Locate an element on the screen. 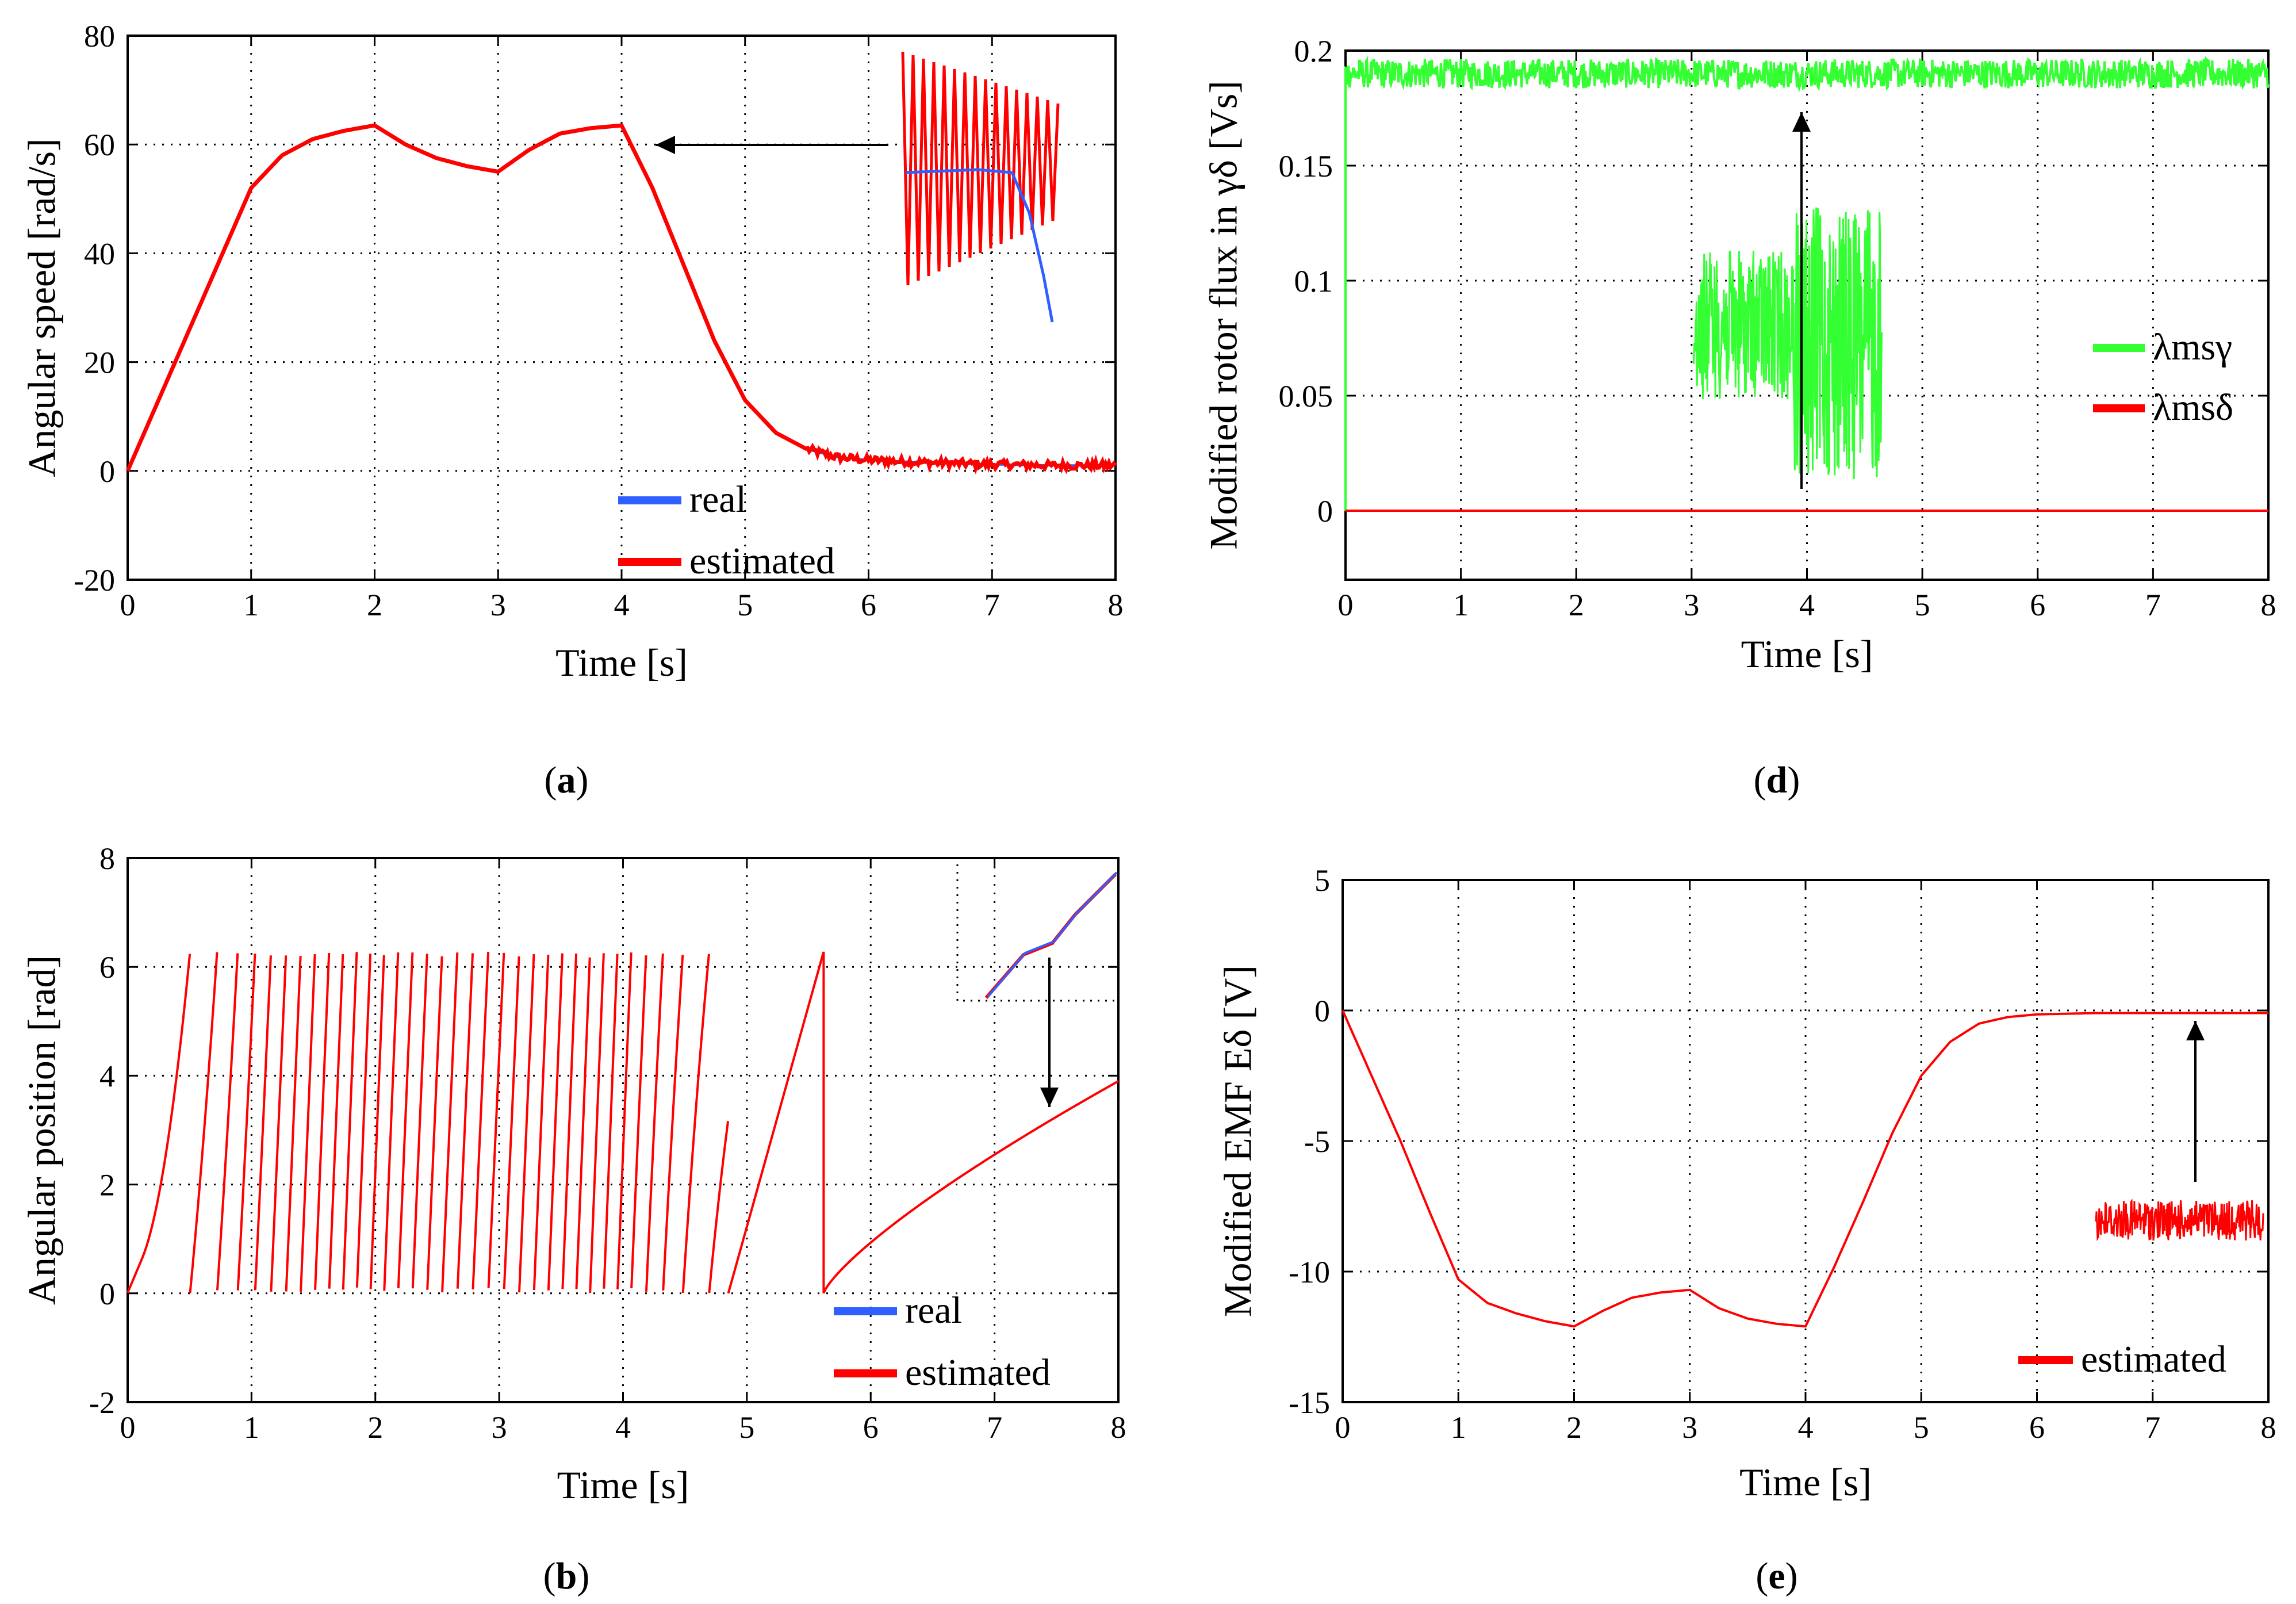 This screenshot has width=2296, height=1604. panel-b-caption: (b) is located at coordinates (566, 1576).